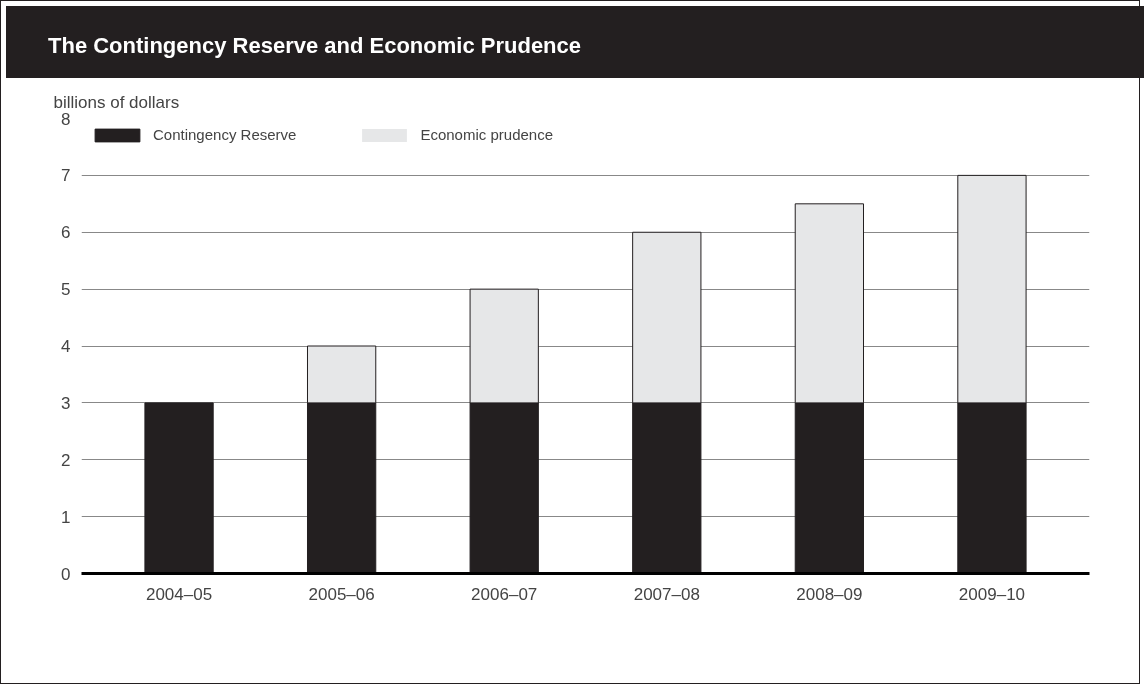 This screenshot has width=1145, height=688. I want to click on bar, so click(179, 488).